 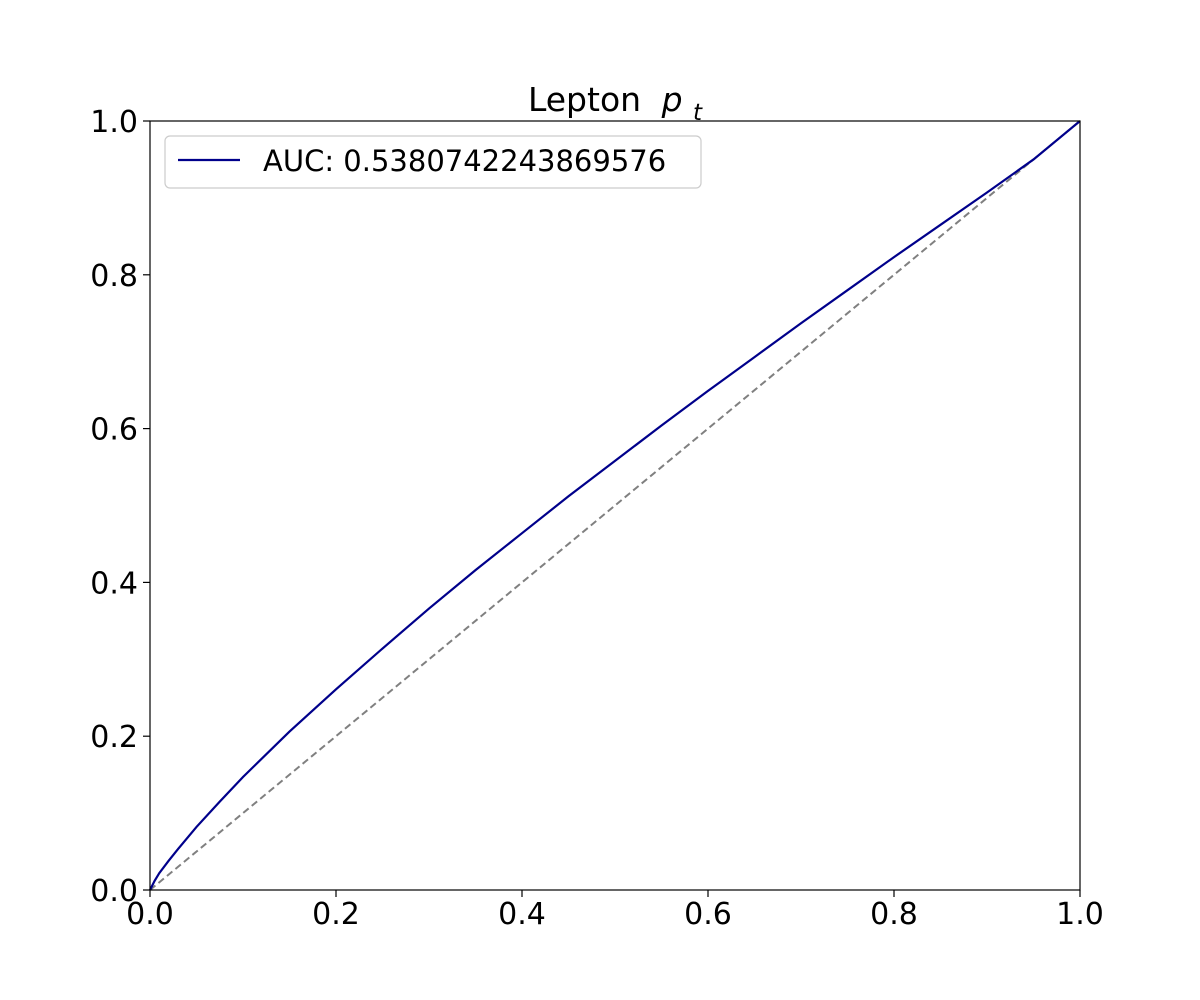 I want to click on legend-label: AUC: 0.5380742243869576, so click(x=464, y=161).